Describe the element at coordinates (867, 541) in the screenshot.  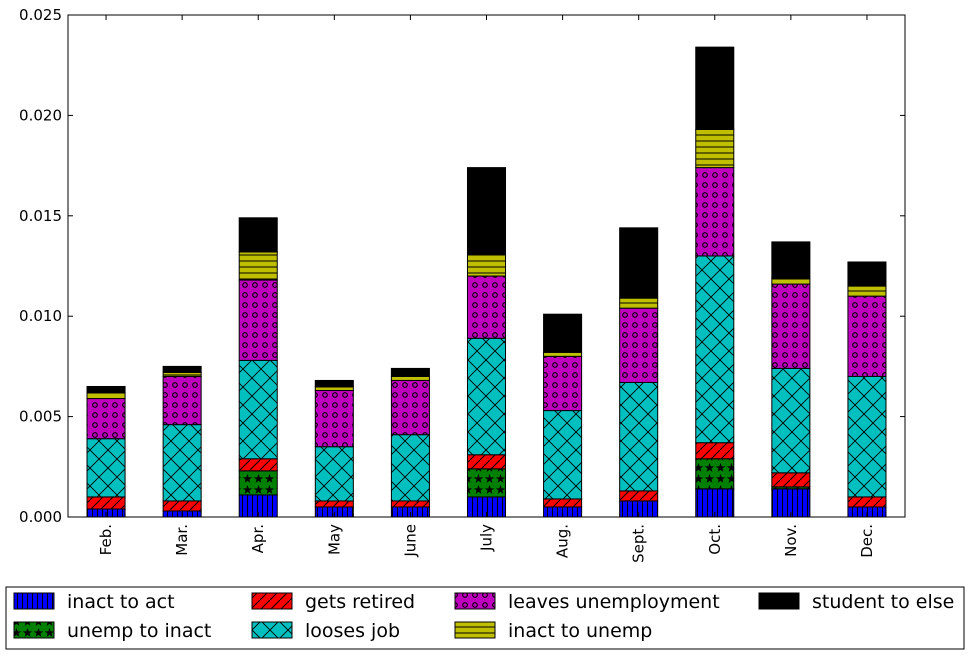
I see `x-tick-label-11: Dec.` at that location.